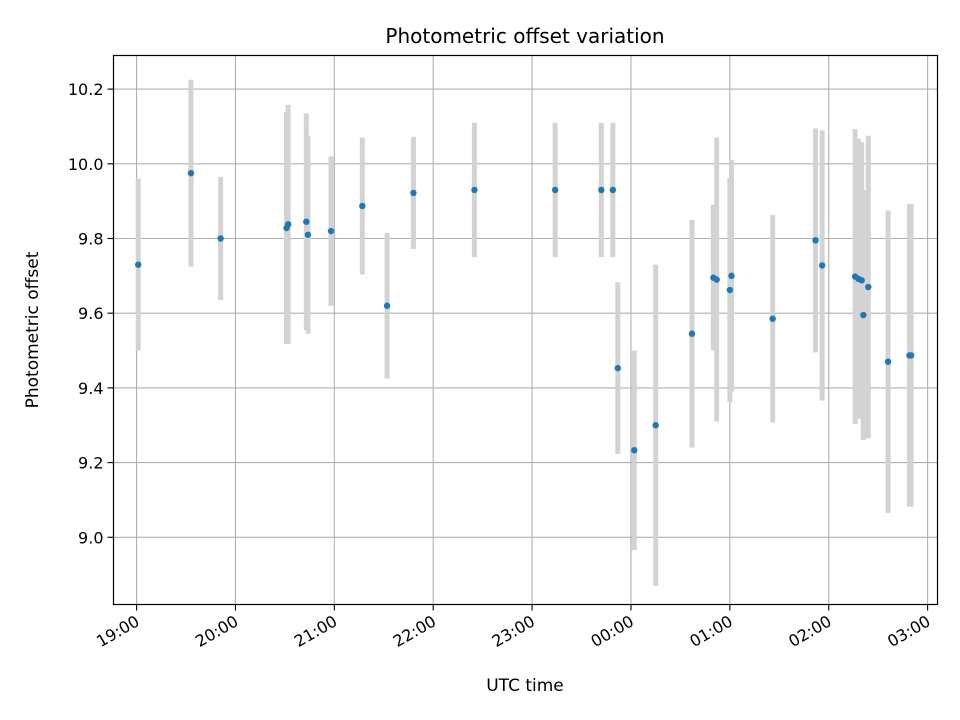 This screenshot has width=960, height=720. Describe the element at coordinates (90, 537) in the screenshot. I see `y-tick-label: 9.0` at that location.